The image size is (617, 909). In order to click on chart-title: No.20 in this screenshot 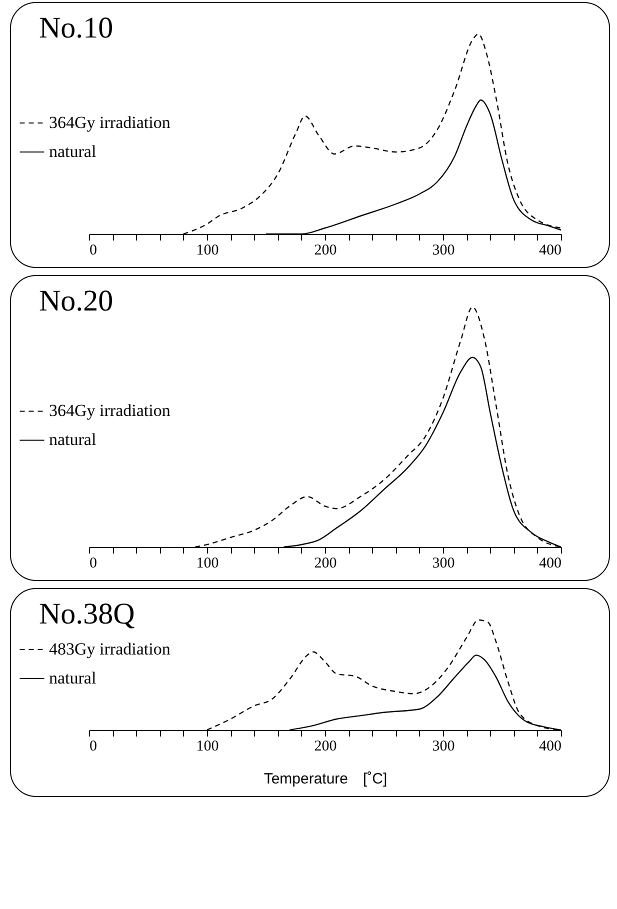, I will do `click(76, 301)`.